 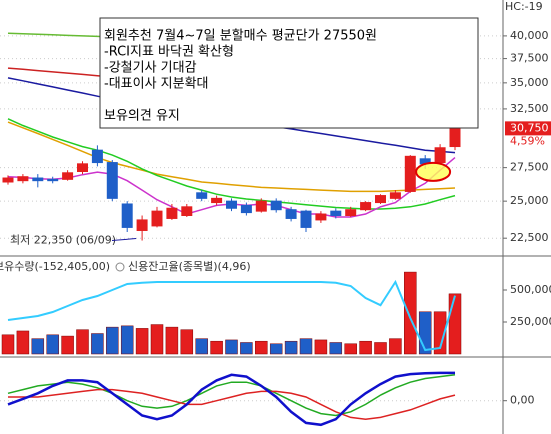 What do you see at coordinates (530, 321) in the screenshot?
I see `y-tick-label: 250,000` at bounding box center [530, 321].